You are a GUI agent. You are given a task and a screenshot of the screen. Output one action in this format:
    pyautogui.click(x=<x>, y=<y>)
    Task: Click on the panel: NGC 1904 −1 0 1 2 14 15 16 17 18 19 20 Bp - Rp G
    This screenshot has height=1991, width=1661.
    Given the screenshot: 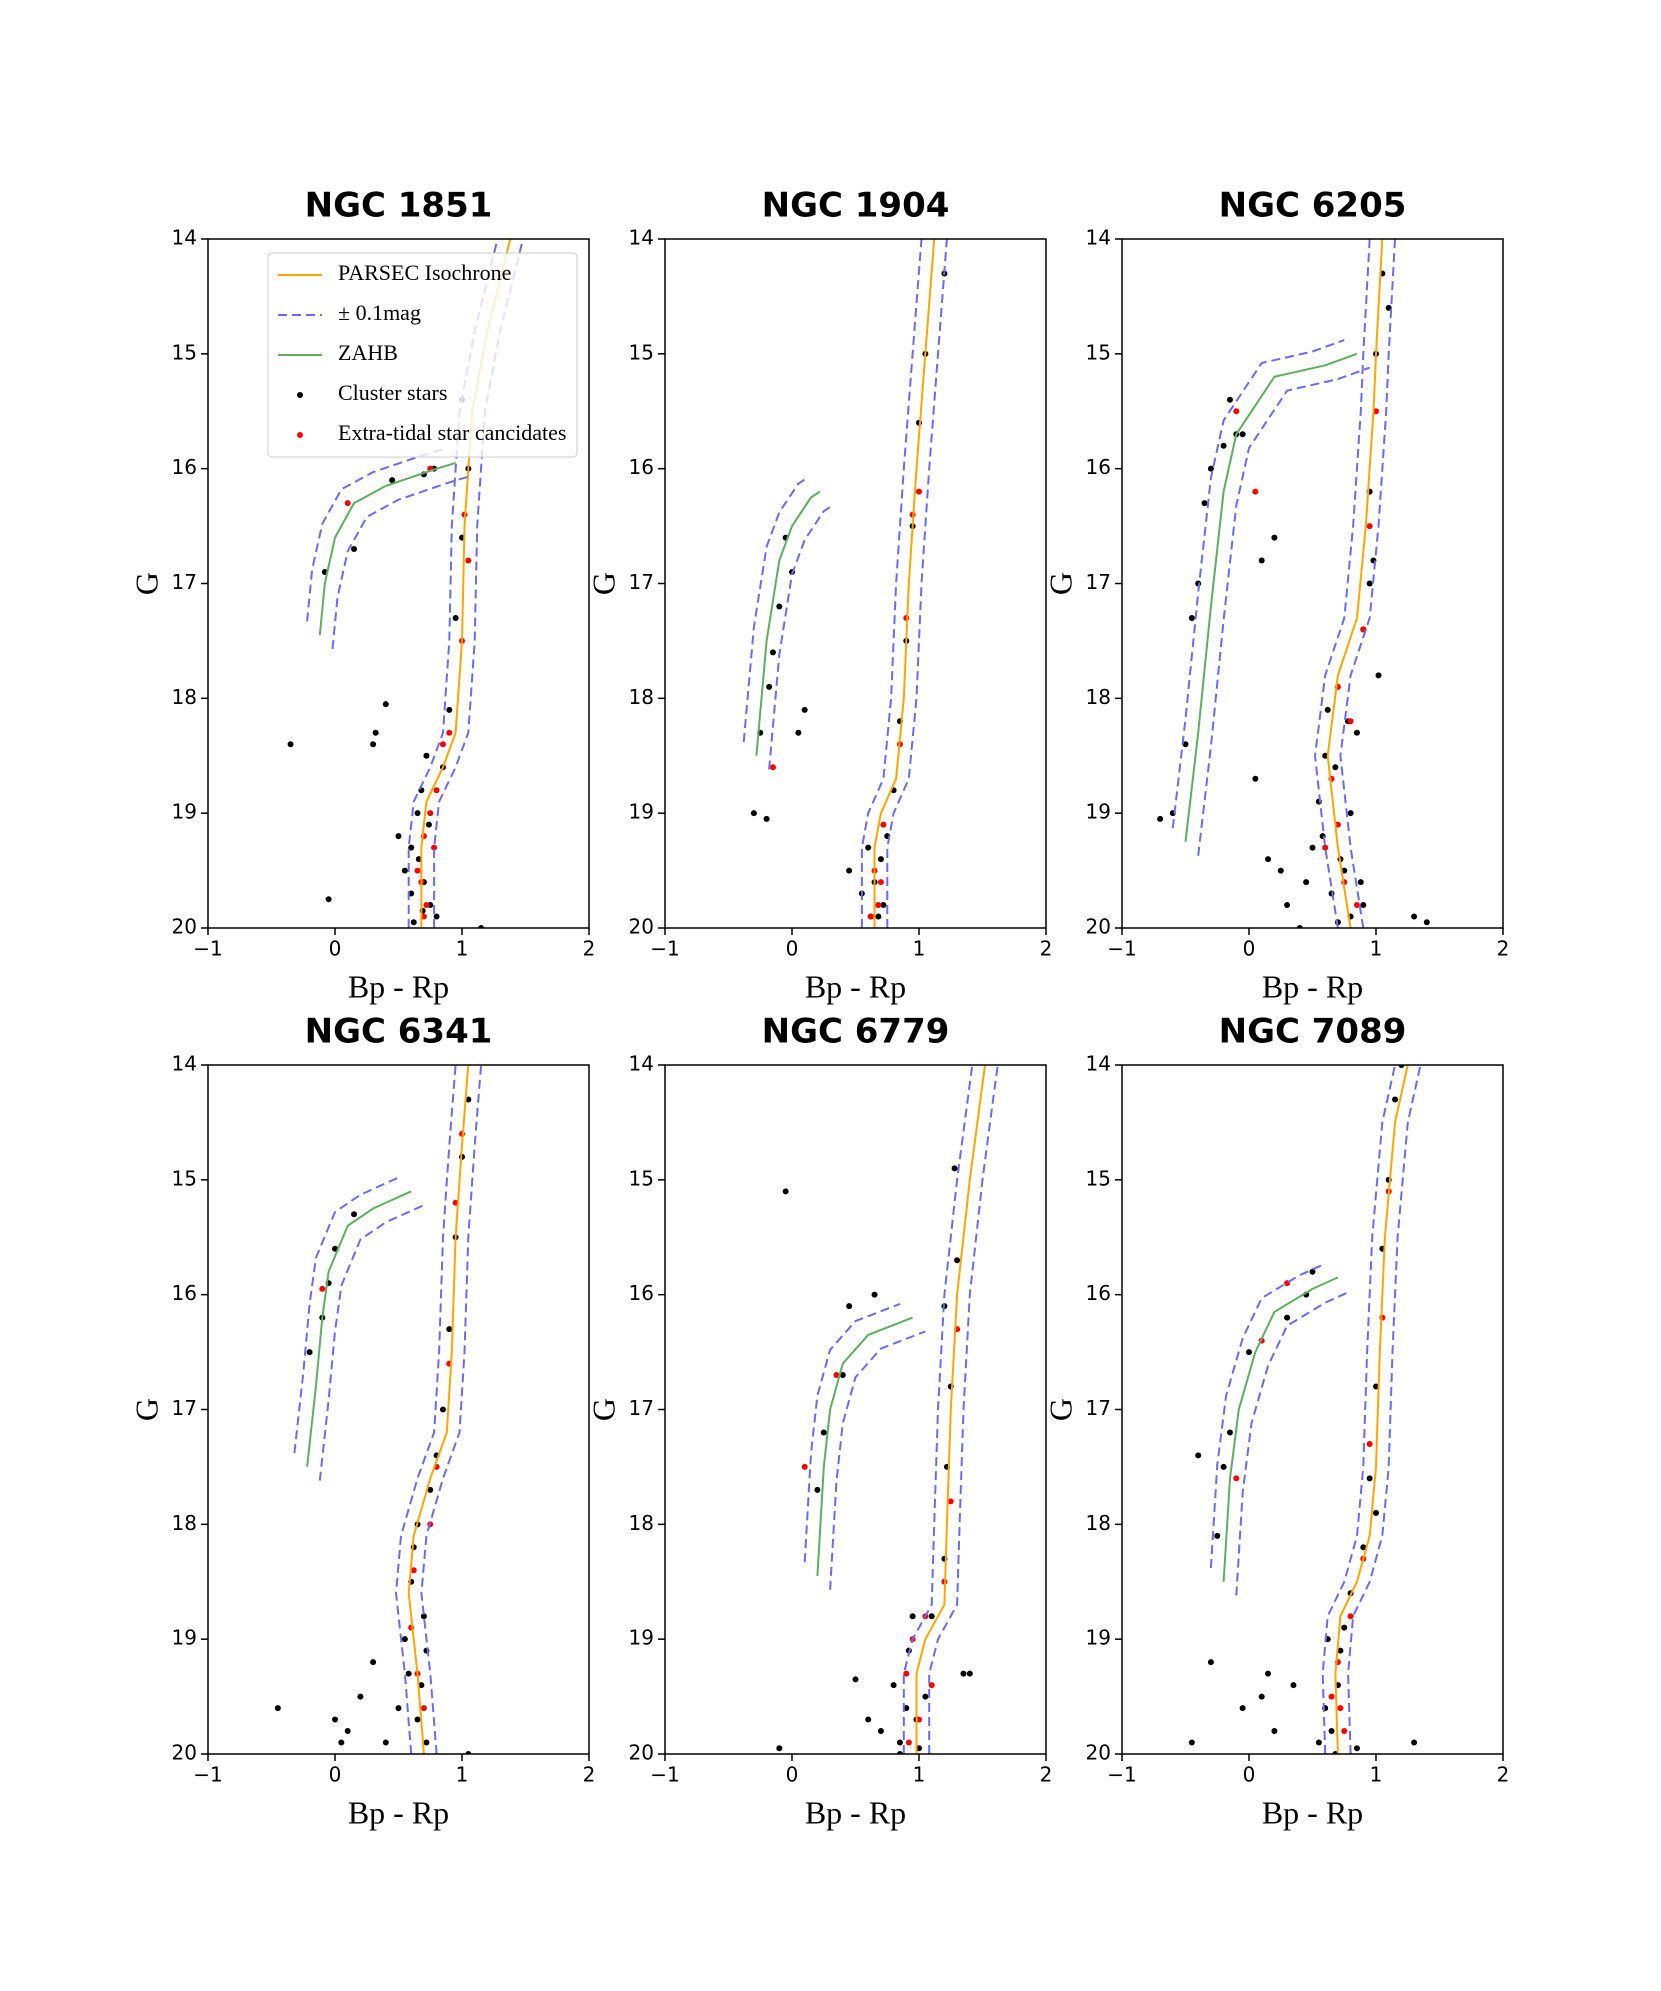 What is the action you would take?
    pyautogui.click(x=818, y=595)
    